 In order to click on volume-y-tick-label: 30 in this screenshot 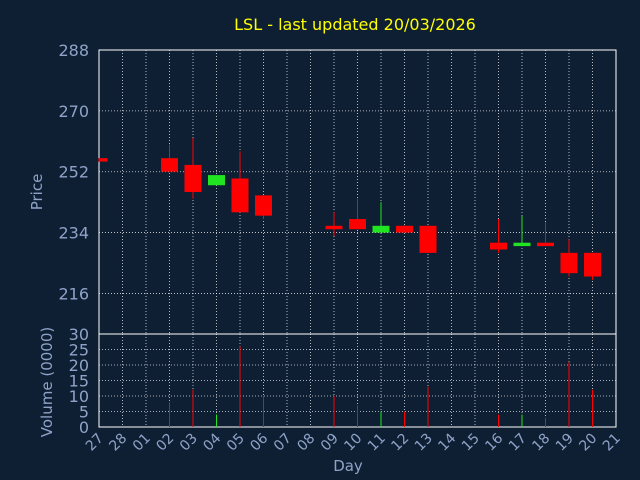, I will do `click(79, 334)`.